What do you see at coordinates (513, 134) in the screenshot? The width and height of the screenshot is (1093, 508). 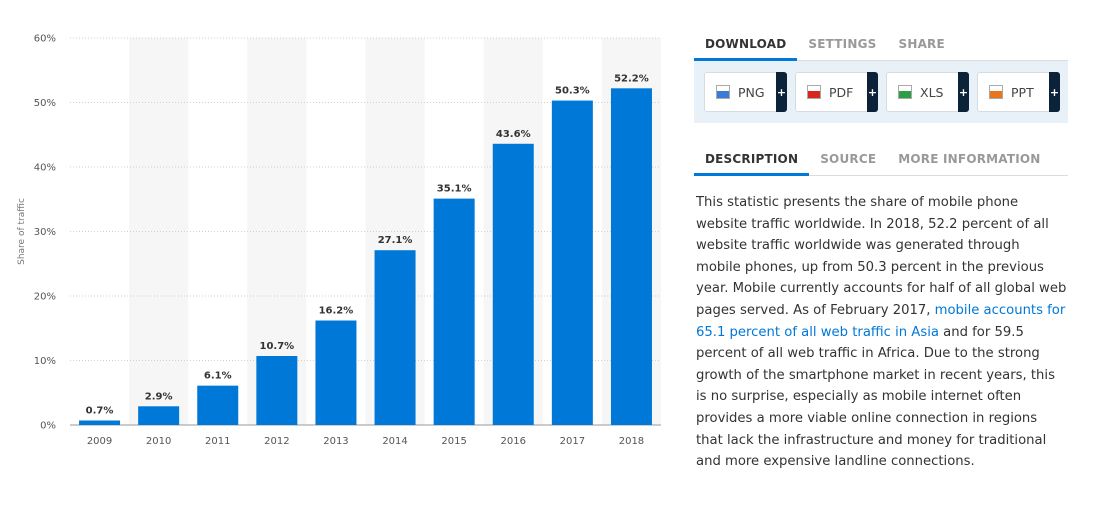 I see `data-label: 43.6%` at bounding box center [513, 134].